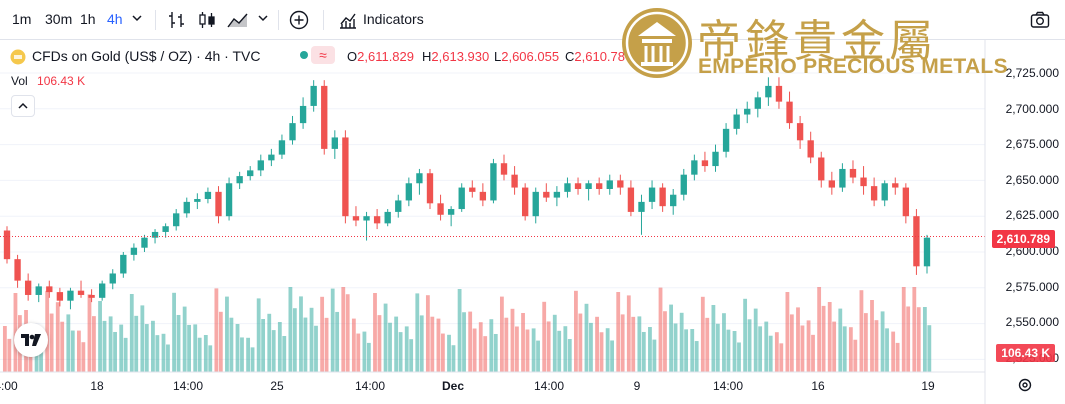 This screenshot has height=404, width=1065. Describe the element at coordinates (1032, 215) in the screenshot. I see `price-tick: 2,625.000` at that location.